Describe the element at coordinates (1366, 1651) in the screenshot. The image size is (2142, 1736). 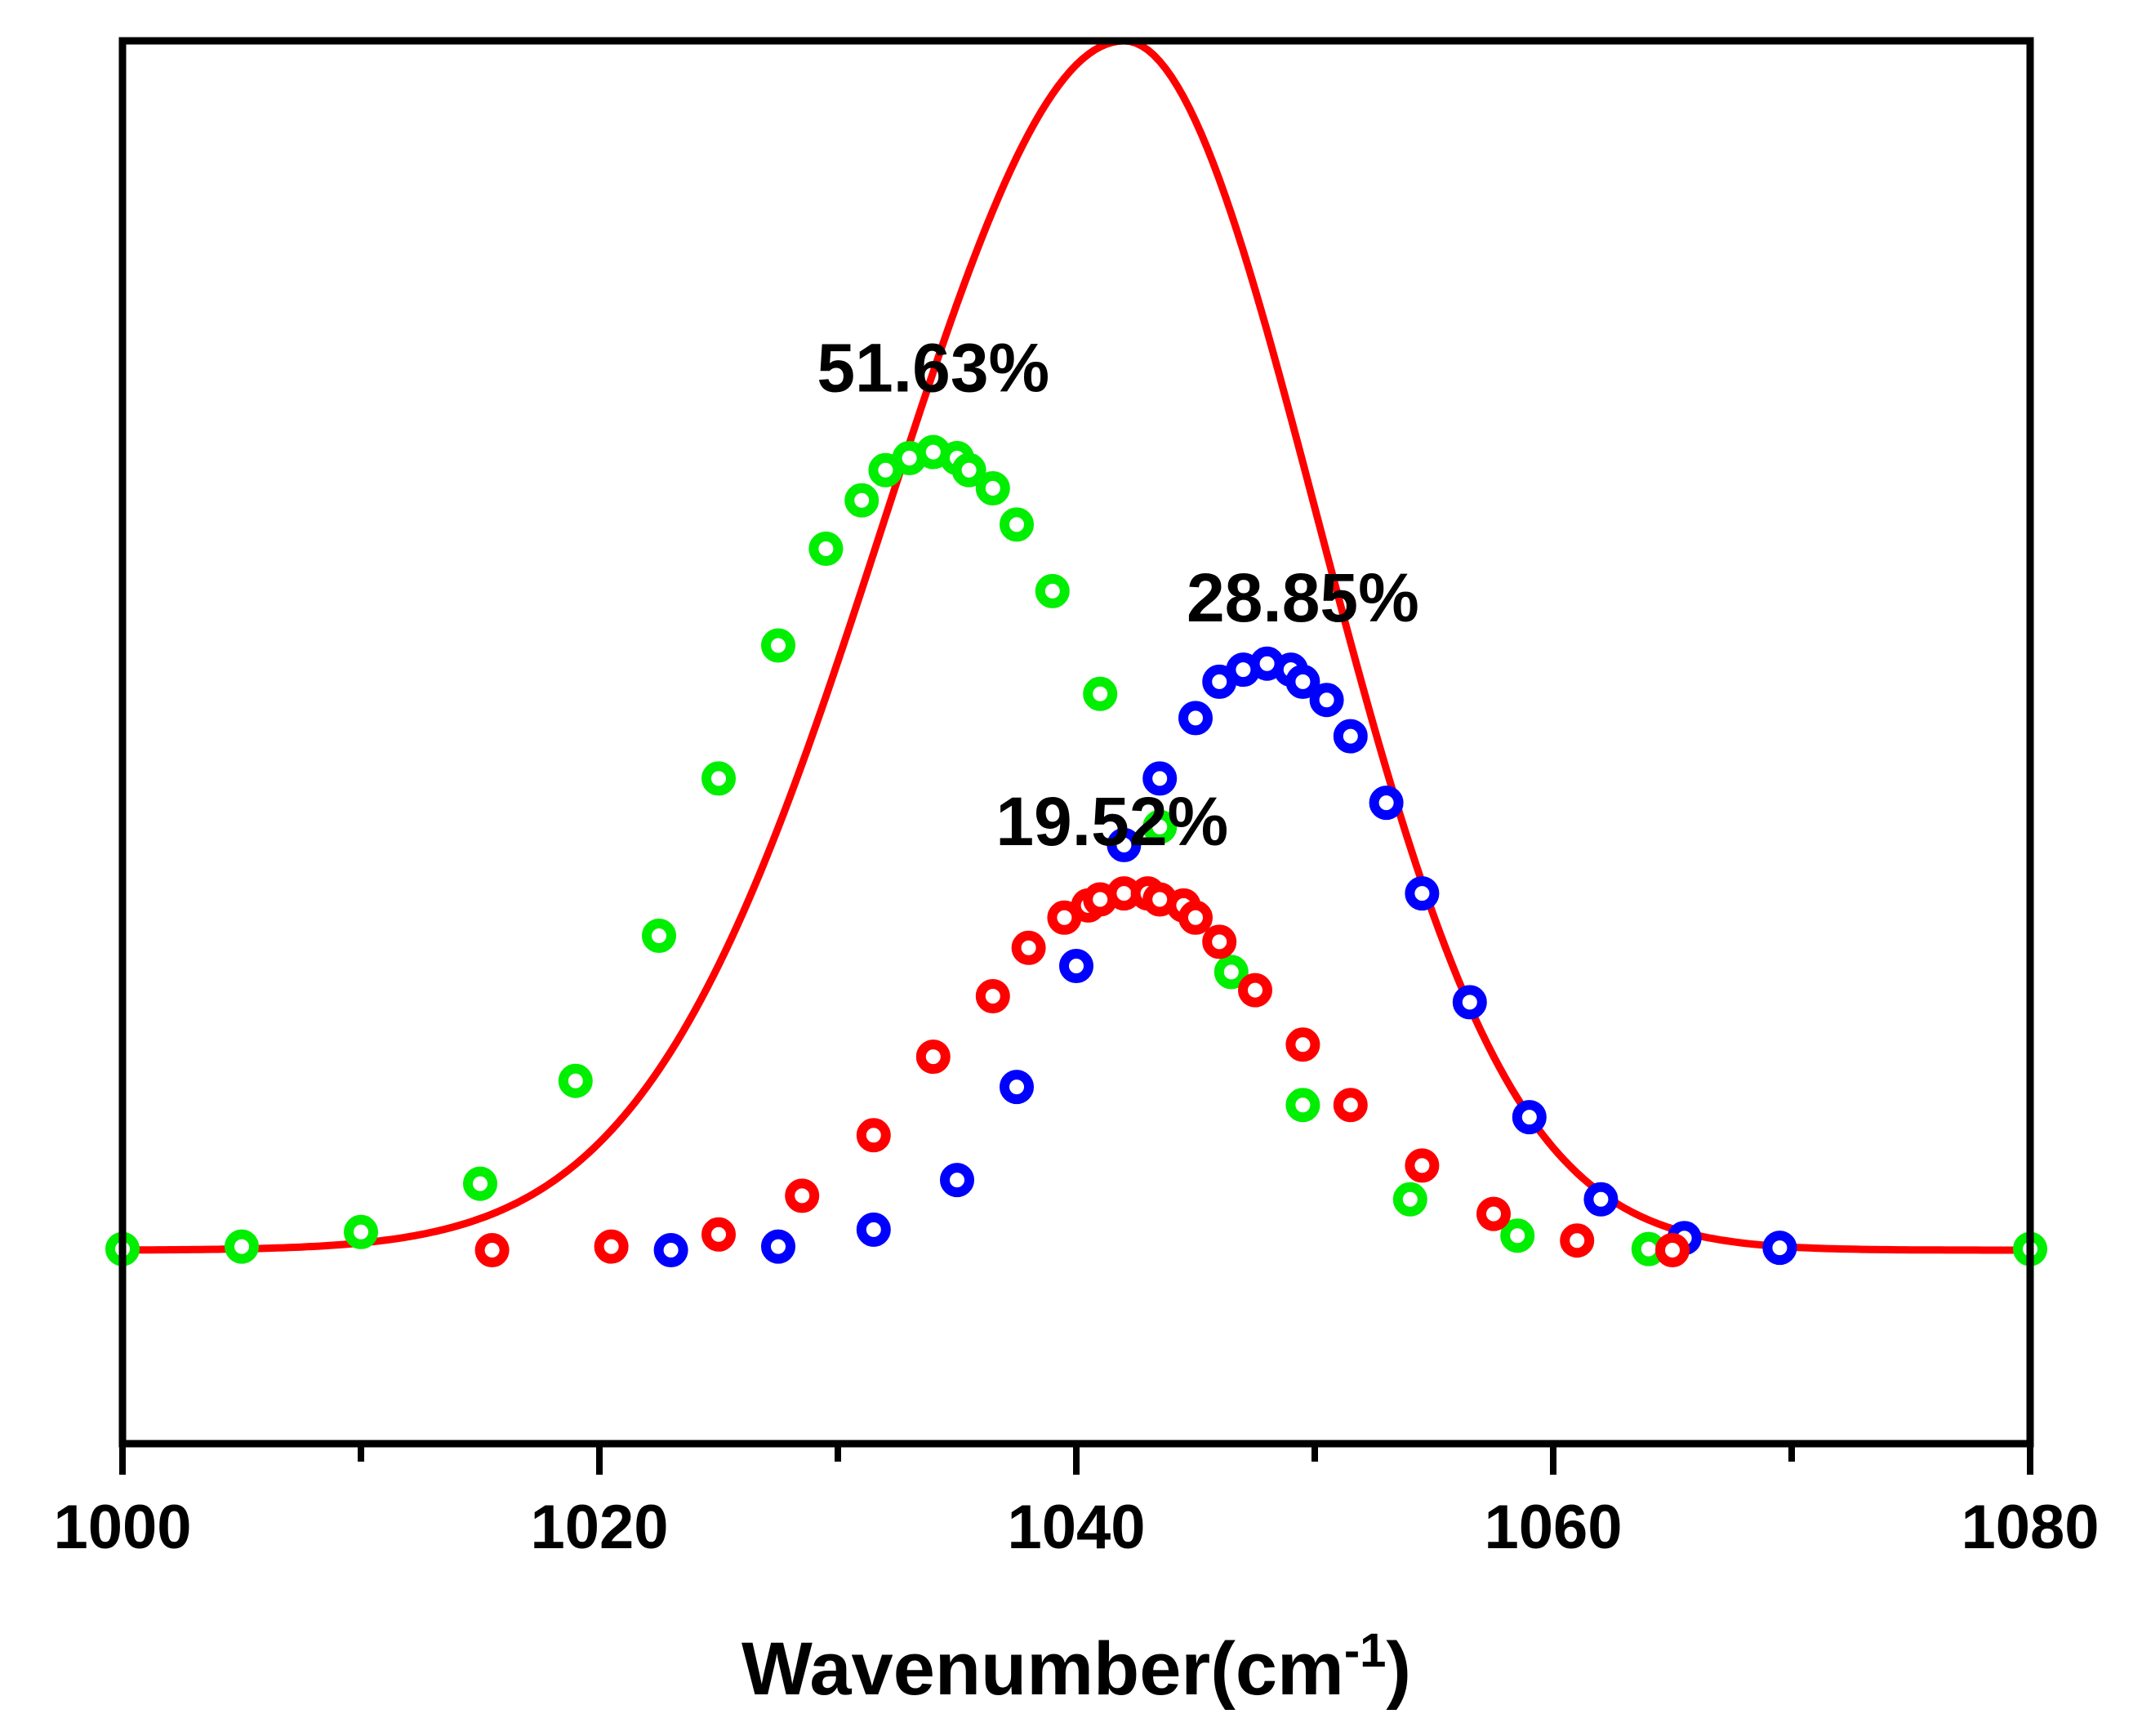
I see `x-axis-title-superscript: -1` at that location.